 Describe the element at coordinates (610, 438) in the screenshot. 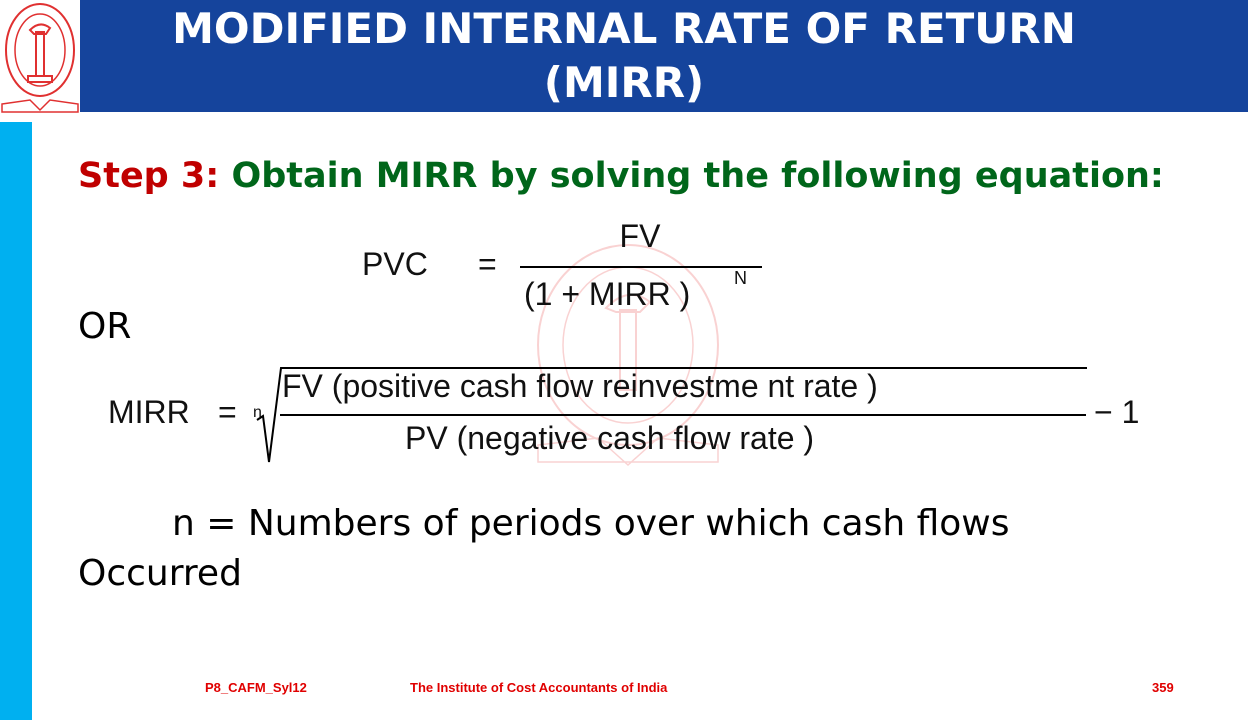

I see `eq2-denominator: PV (negative cash flow rate )` at that location.